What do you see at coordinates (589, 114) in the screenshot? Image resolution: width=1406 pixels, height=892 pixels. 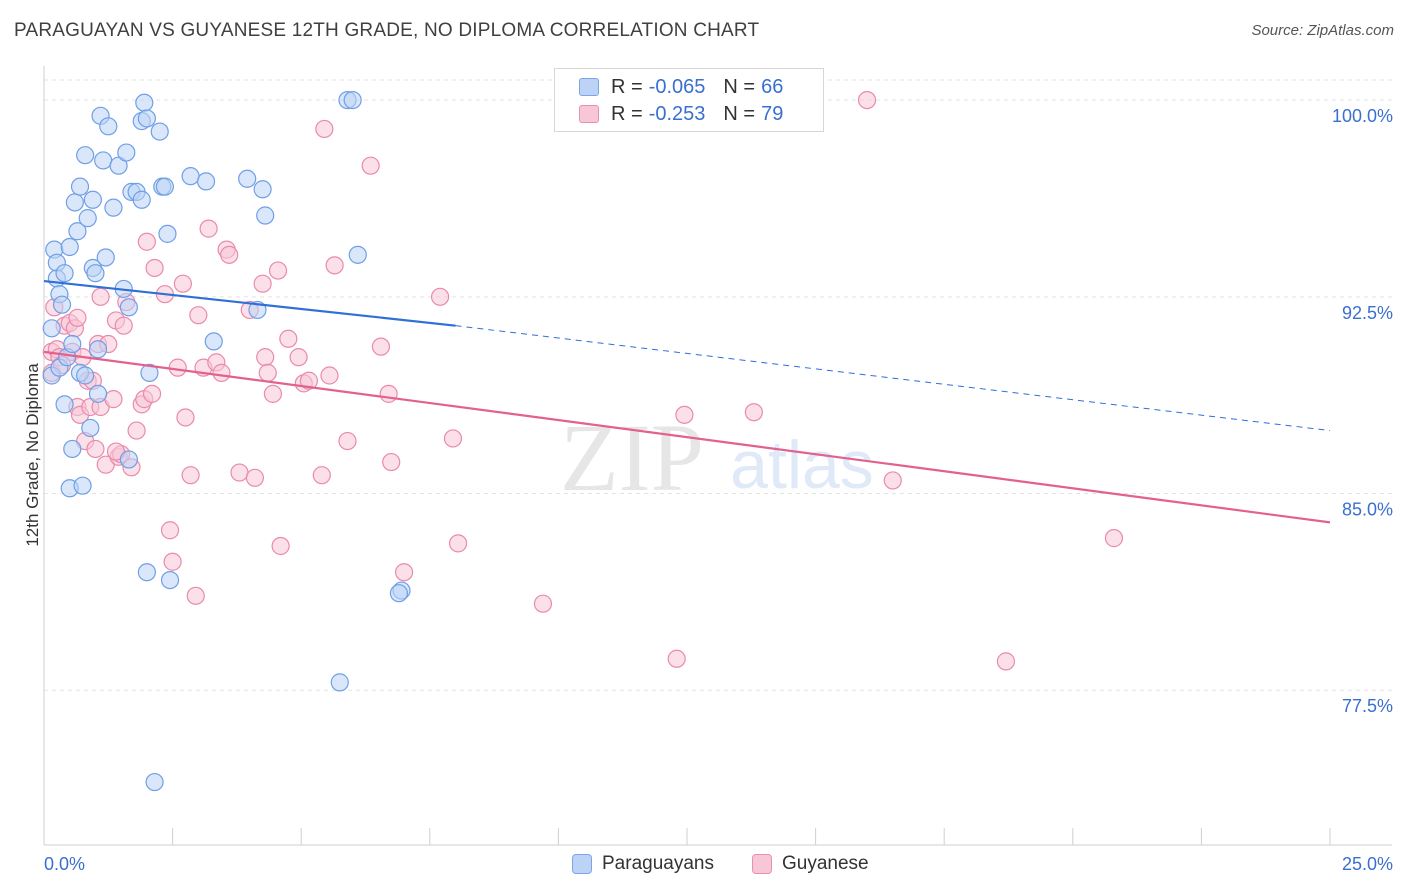 I see `legend-swatch-guyanese` at bounding box center [589, 114].